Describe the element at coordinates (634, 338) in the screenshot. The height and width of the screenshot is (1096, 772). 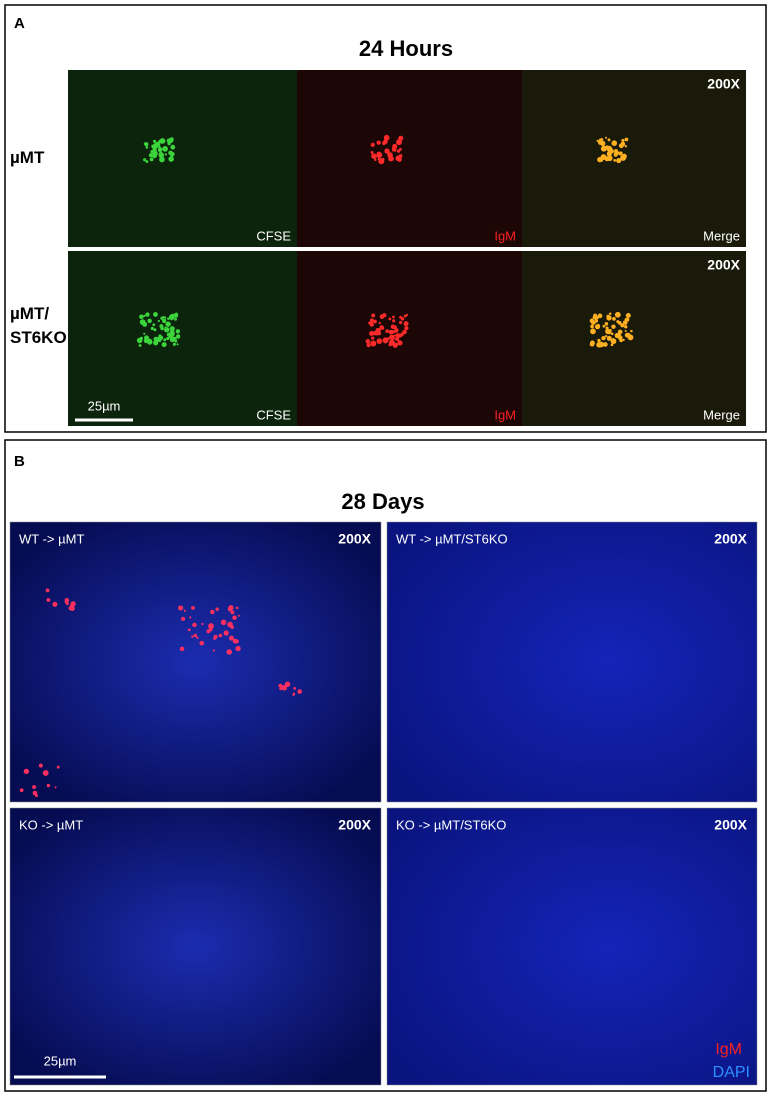
I see `micrograph` at that location.